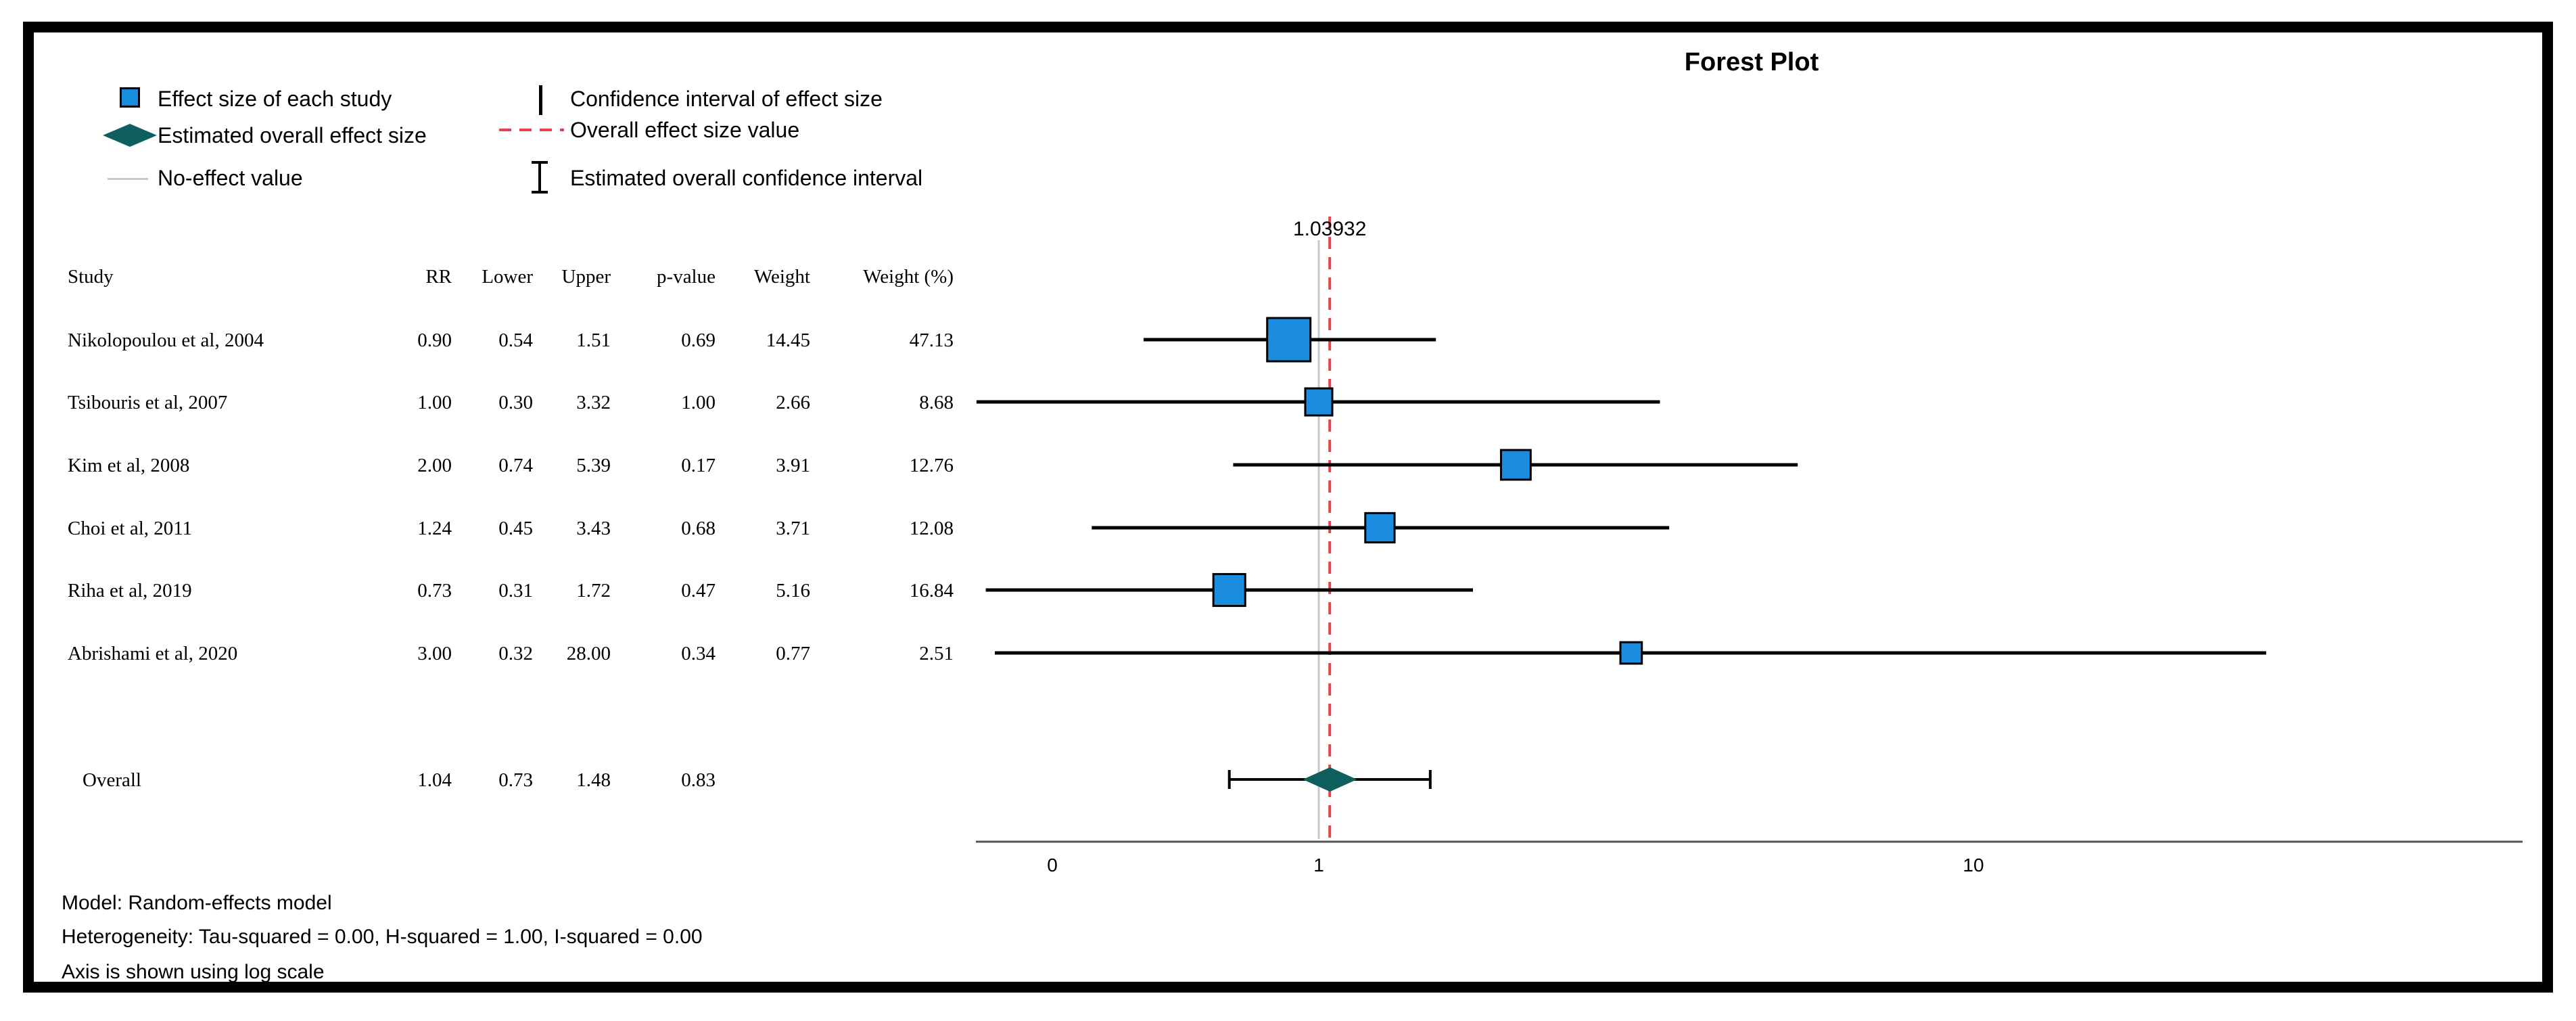 Image resolution: width=2576 pixels, height=1021 pixels. I want to click on x-tick-label-2: 10, so click(1973, 866).